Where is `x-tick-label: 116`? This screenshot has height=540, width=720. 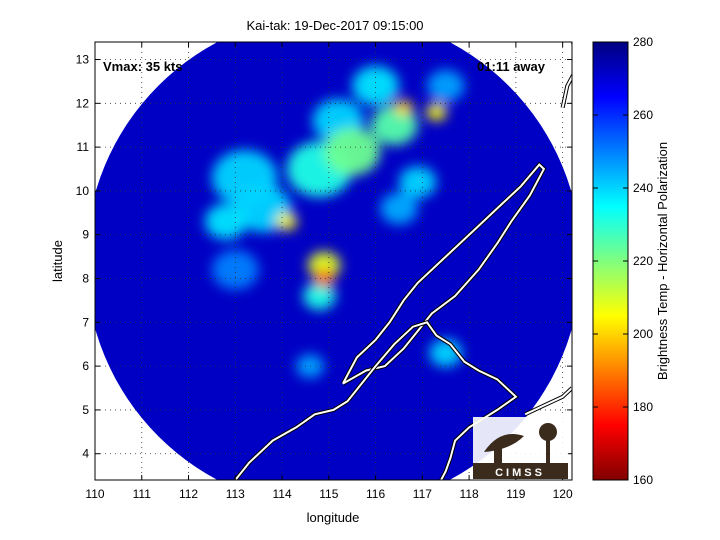
x-tick-label: 116 is located at coordinates (375, 494).